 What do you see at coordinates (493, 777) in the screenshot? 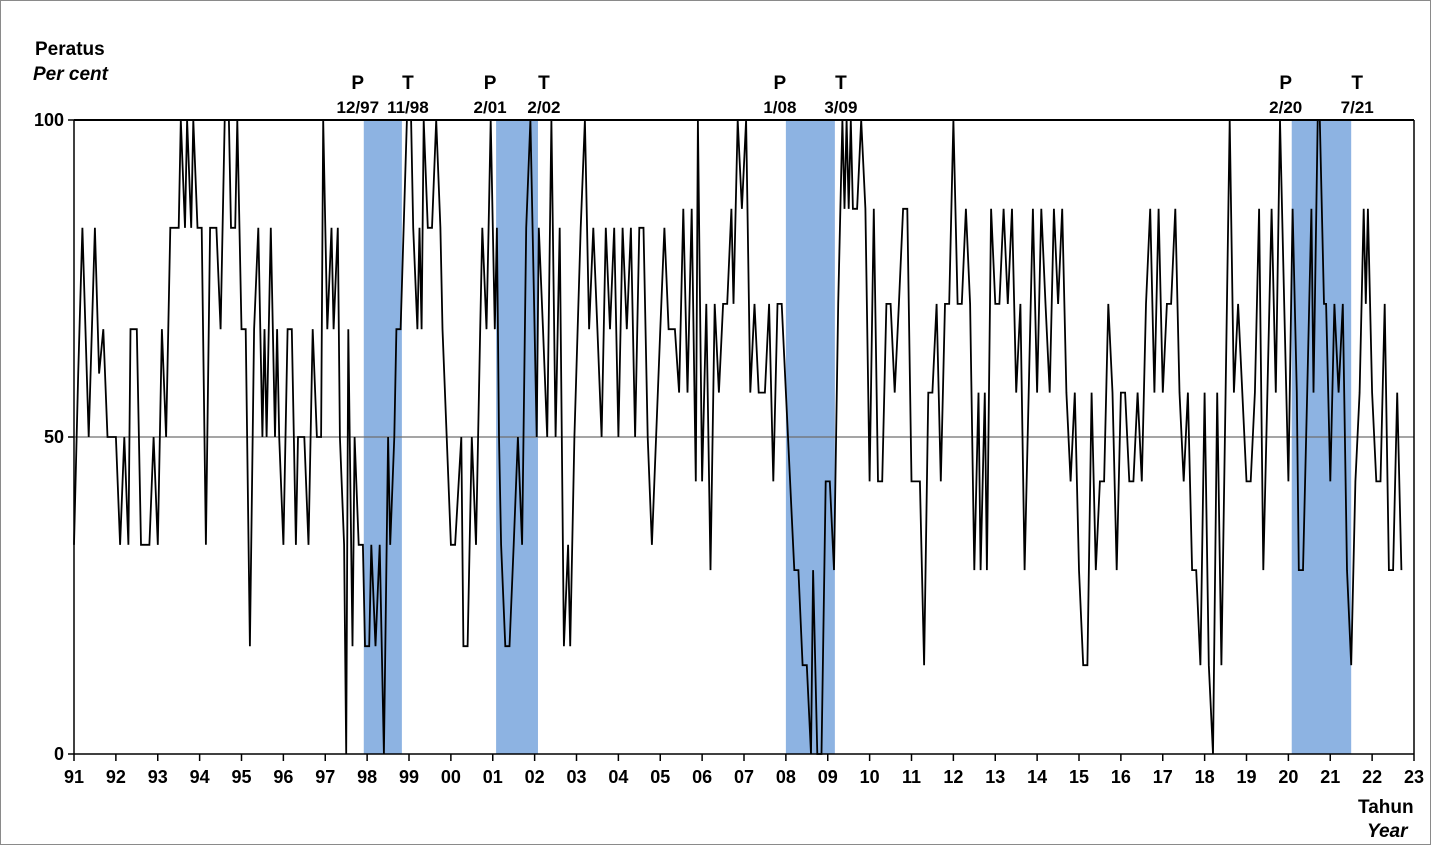
I see `x-tick-label: 01` at bounding box center [493, 777].